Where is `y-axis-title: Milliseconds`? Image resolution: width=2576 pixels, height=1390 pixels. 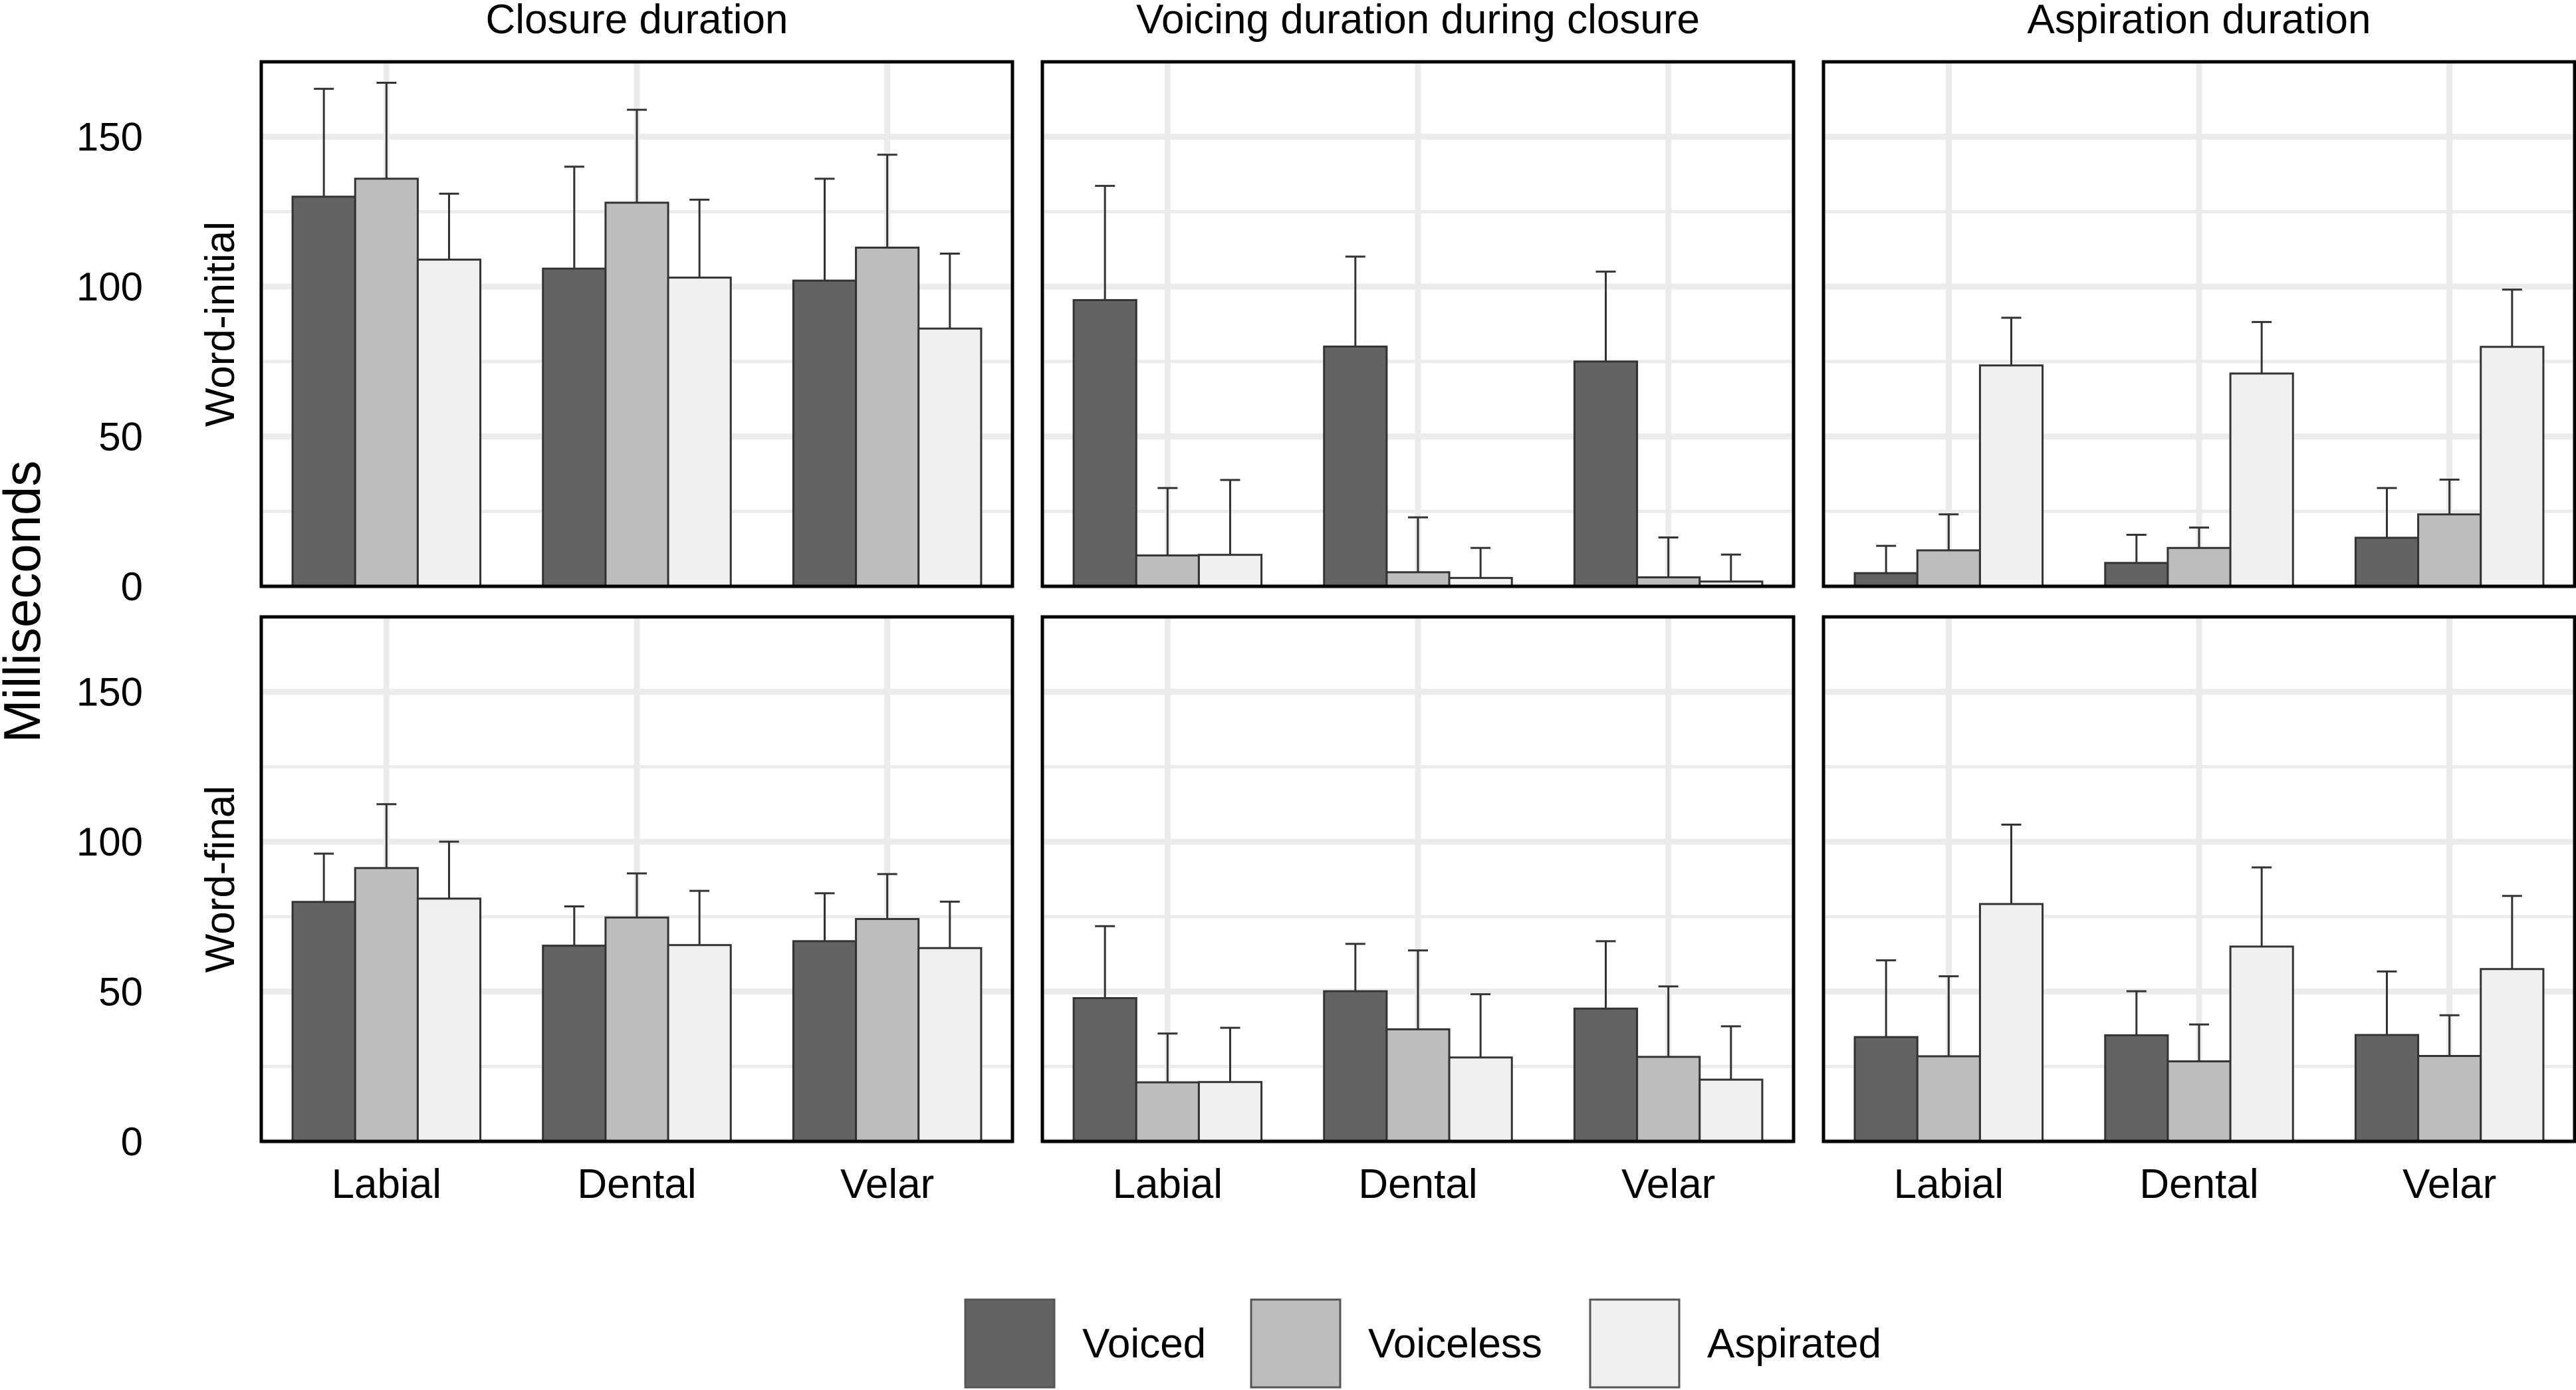 y-axis-title: Milliseconds is located at coordinates (25, 602).